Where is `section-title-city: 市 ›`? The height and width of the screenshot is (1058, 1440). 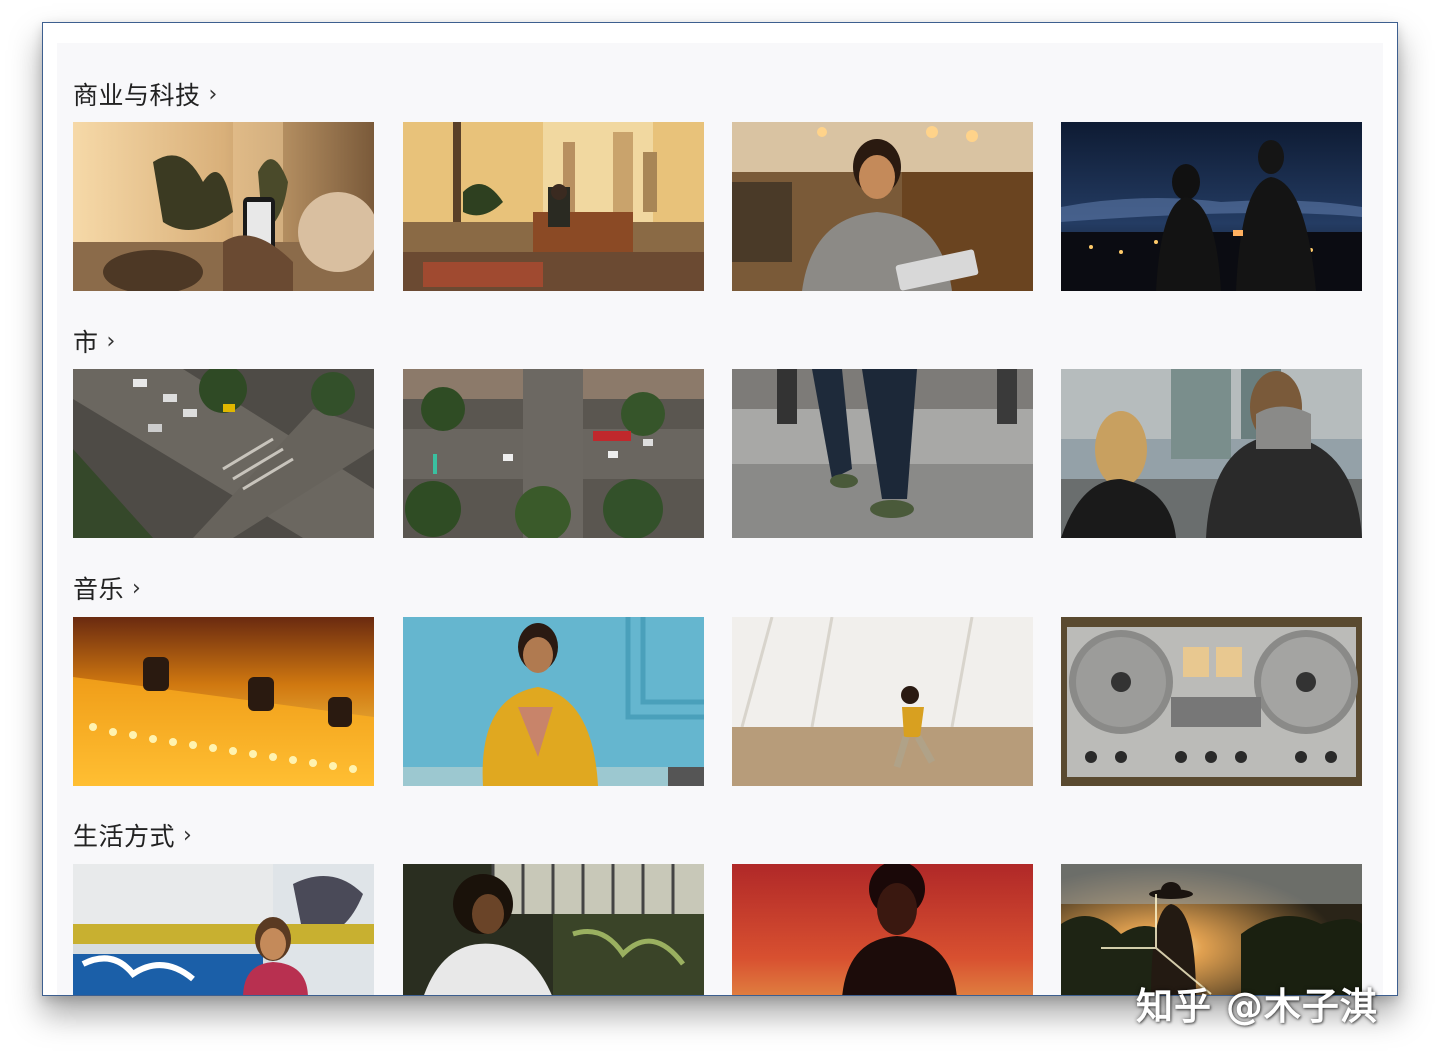
section-title-city: 市 › is located at coordinates (94, 341).